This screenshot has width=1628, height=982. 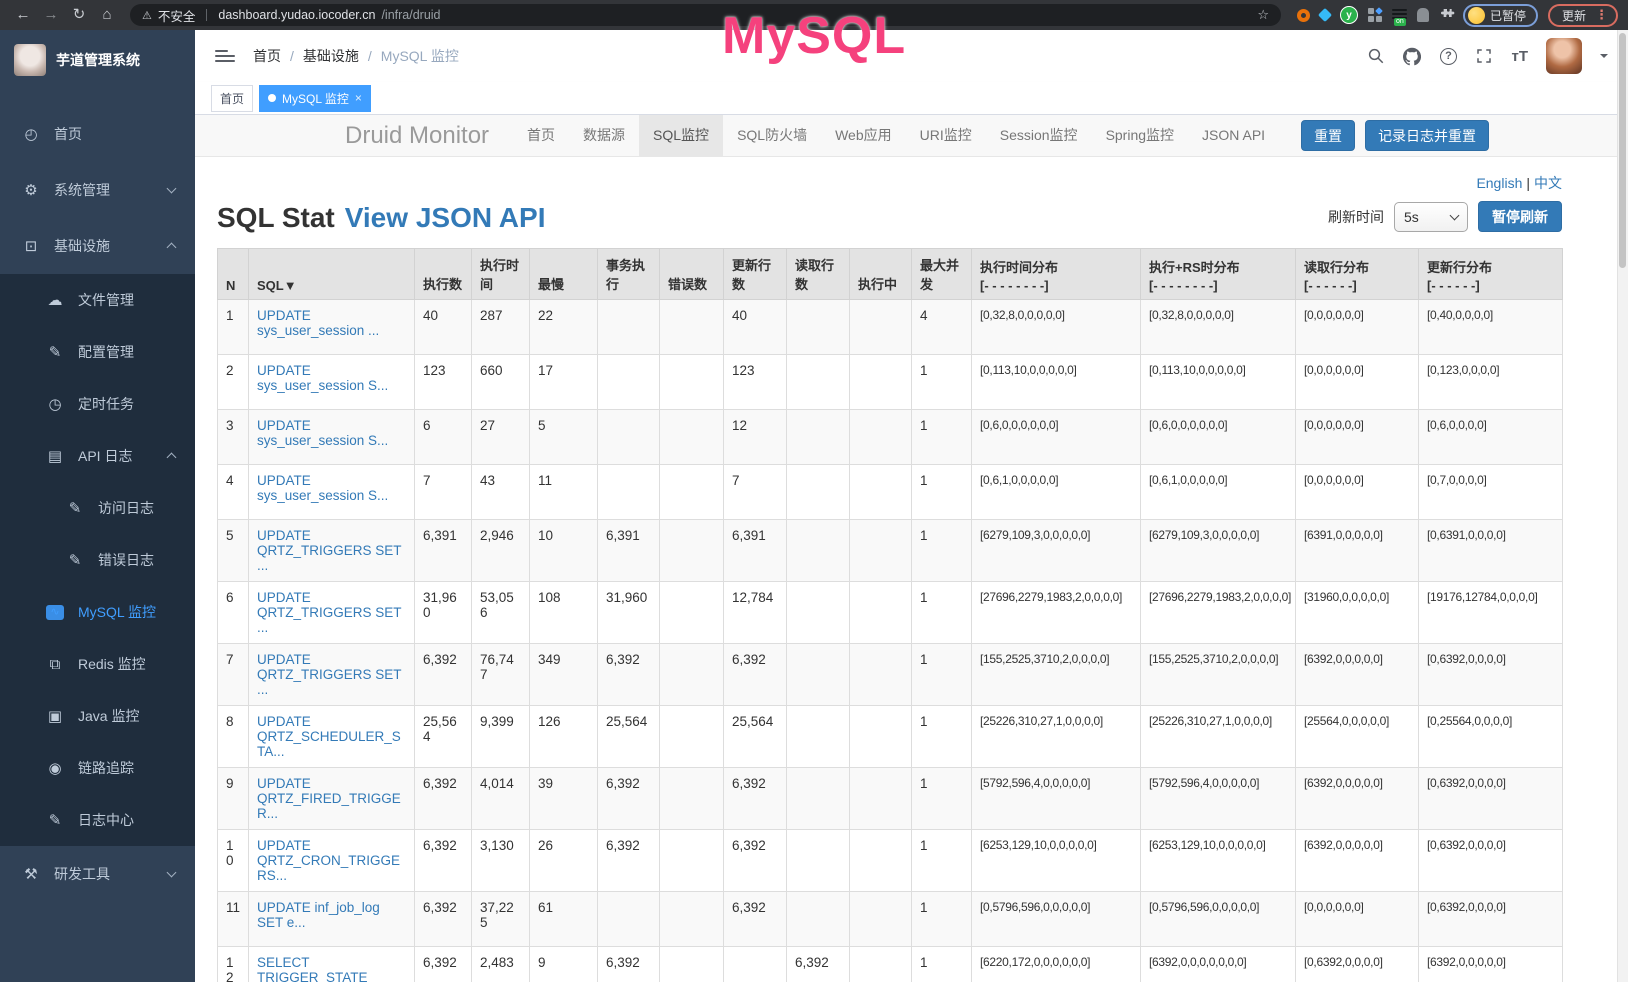 What do you see at coordinates (563, 612) in the screenshot?
I see `slowest: 108` at bounding box center [563, 612].